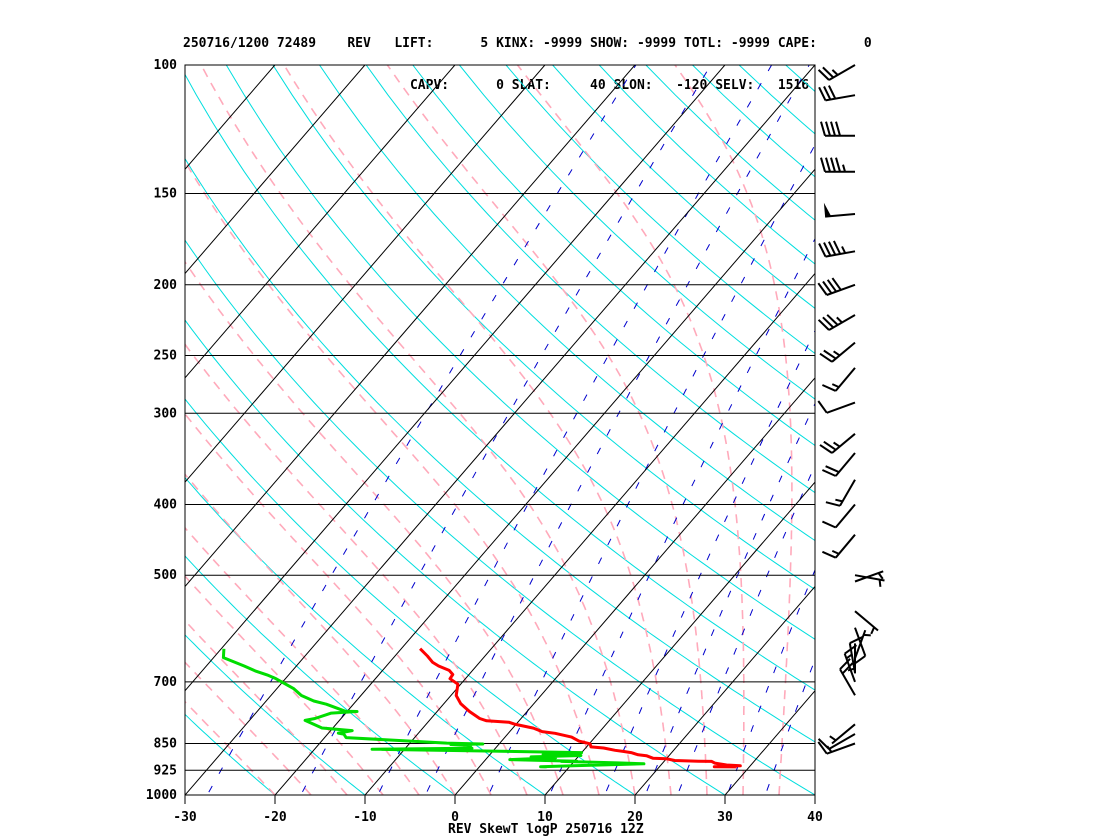 This screenshot has width=1120, height=840. What do you see at coordinates (166, 575) in the screenshot?
I see `pressure-tick-label: 500` at bounding box center [166, 575].